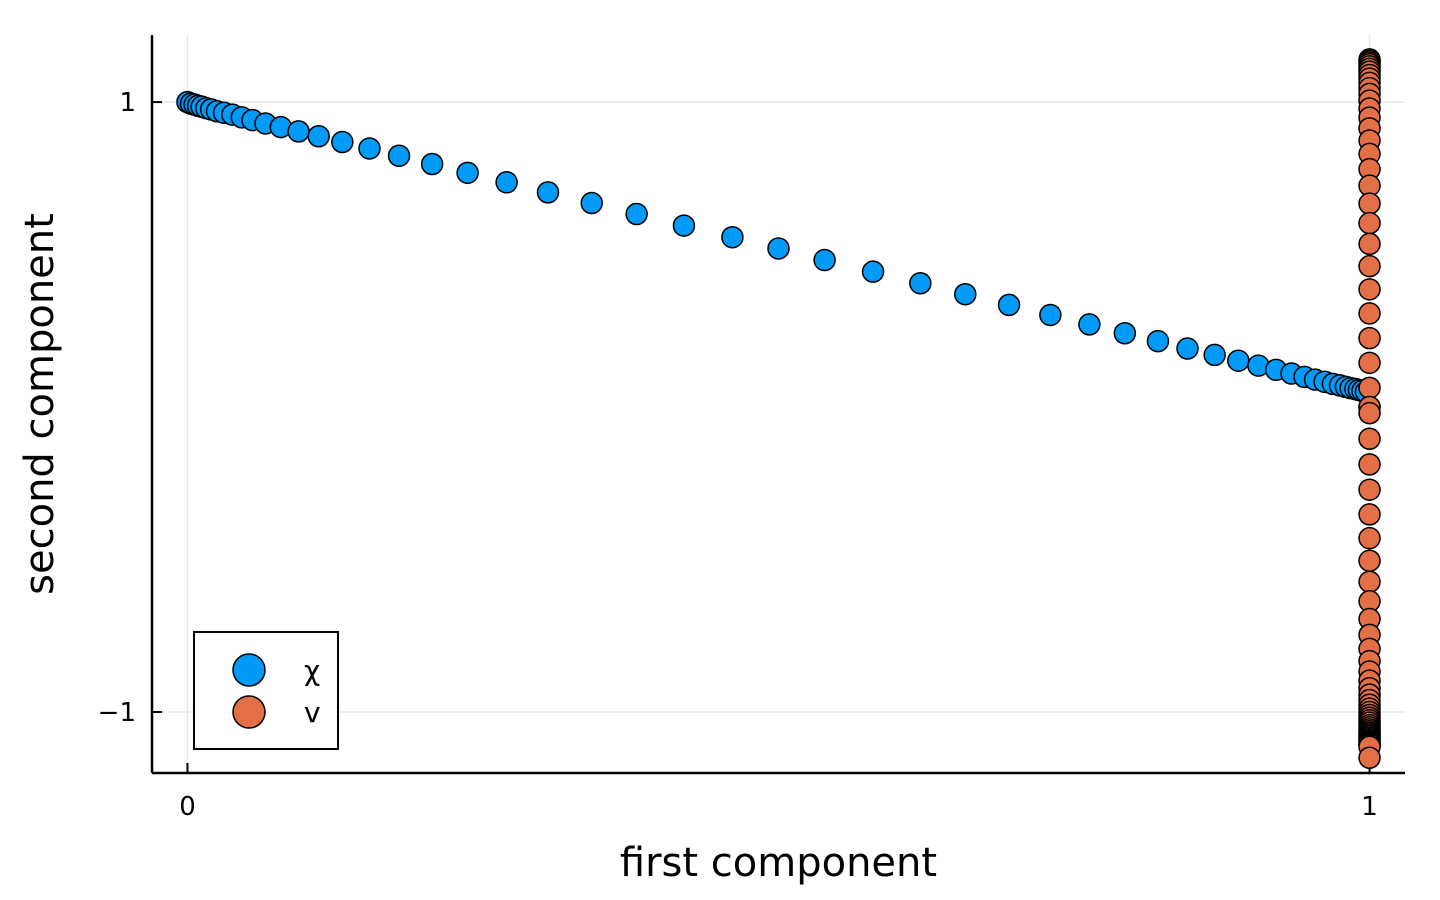 The height and width of the screenshot is (900, 1440). What do you see at coordinates (312, 670) in the screenshot?
I see `legend-label-0: χ` at bounding box center [312, 670].